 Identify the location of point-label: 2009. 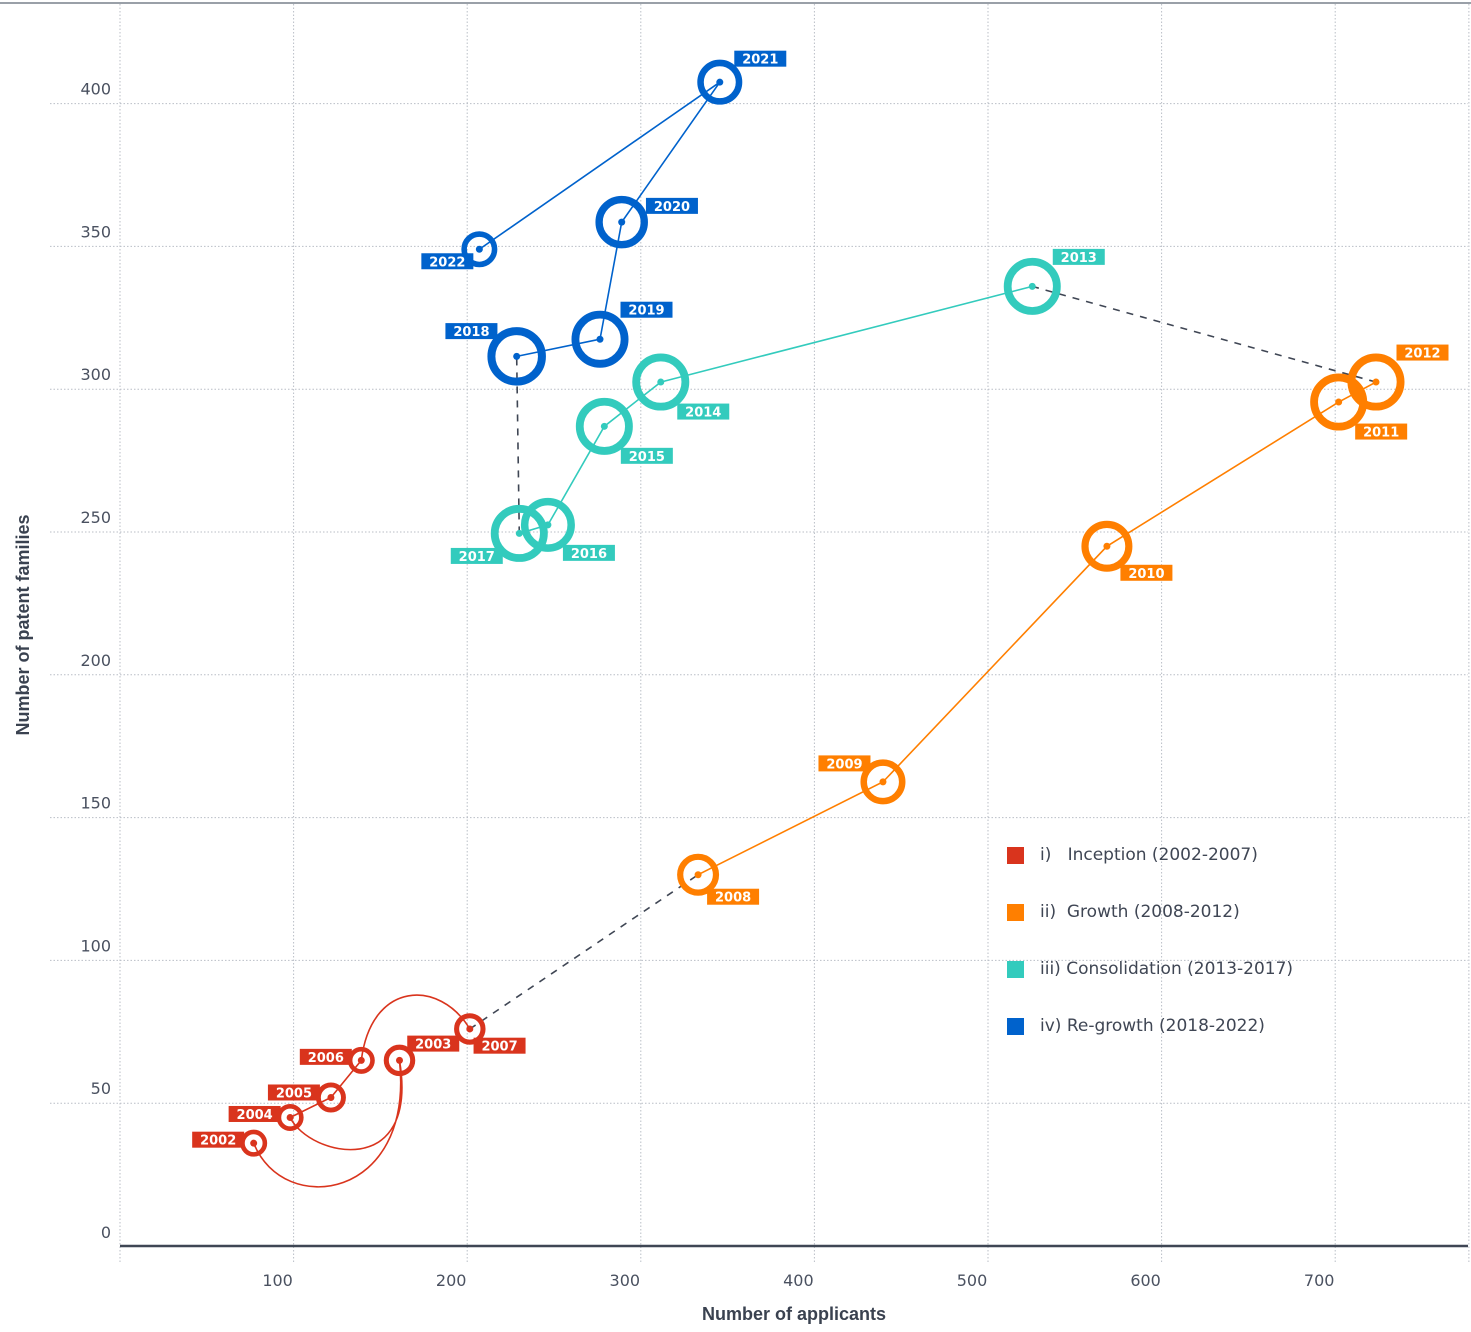
(844, 764).